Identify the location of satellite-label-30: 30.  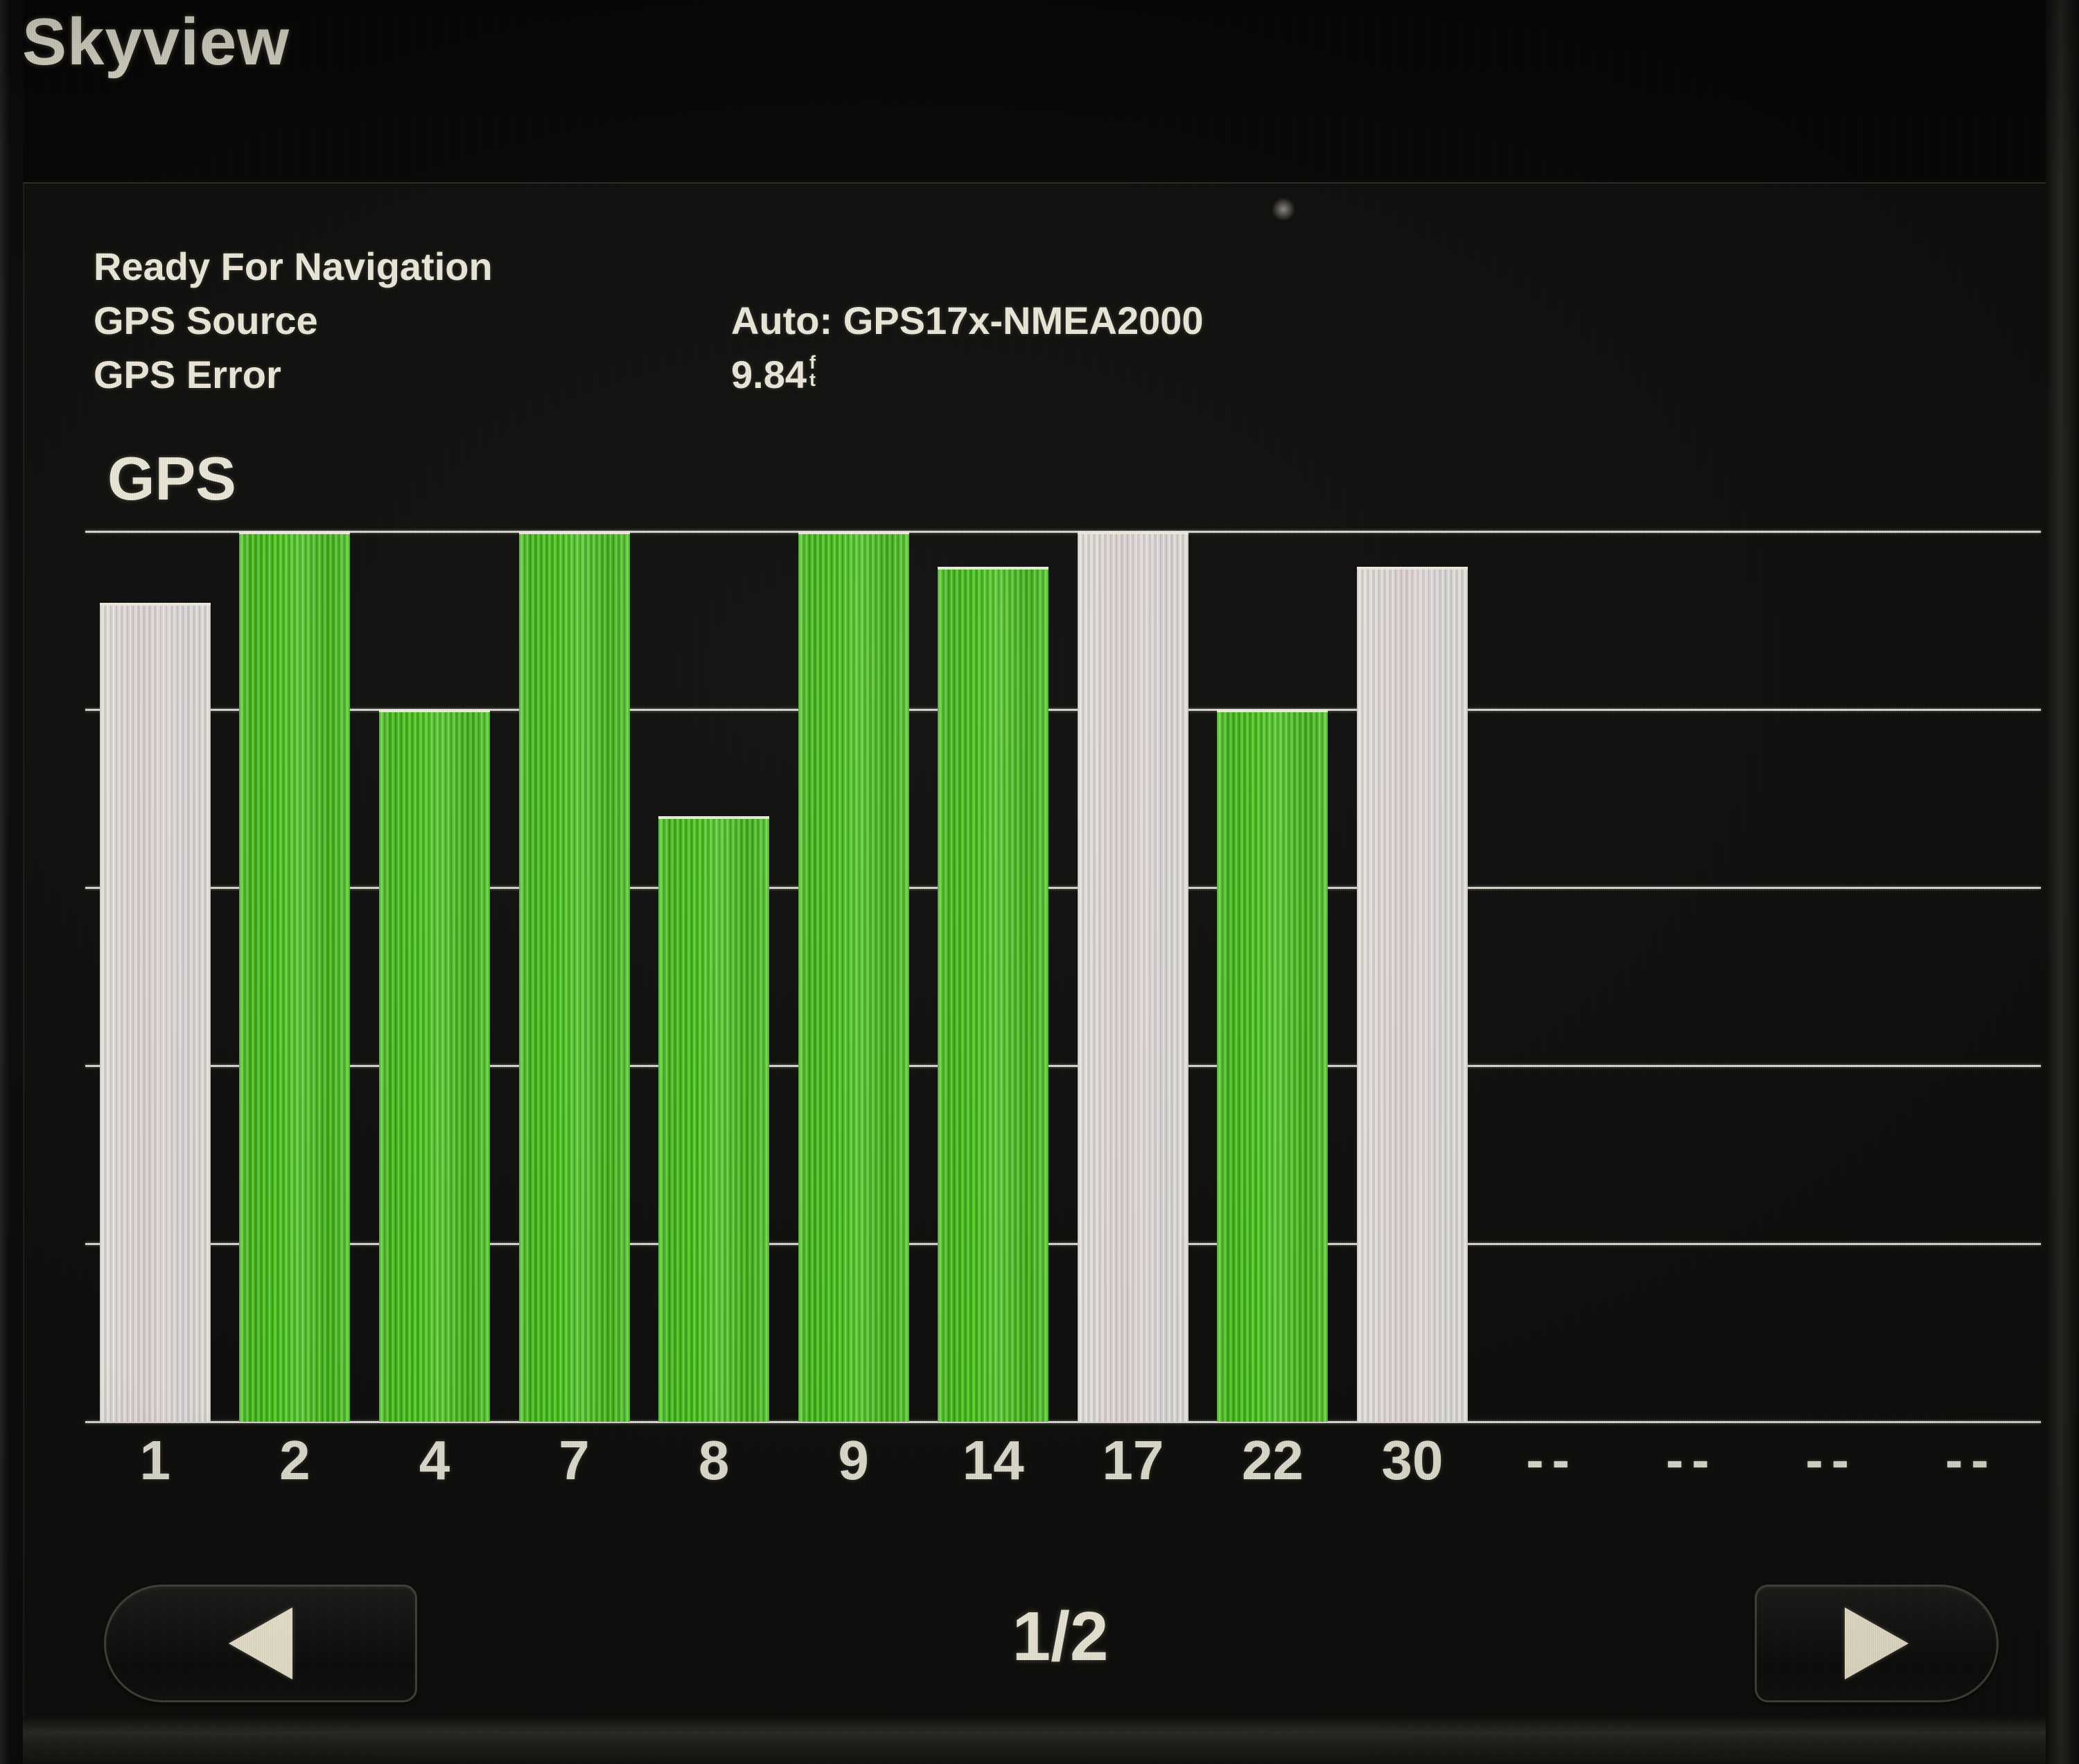
(1412, 1460).